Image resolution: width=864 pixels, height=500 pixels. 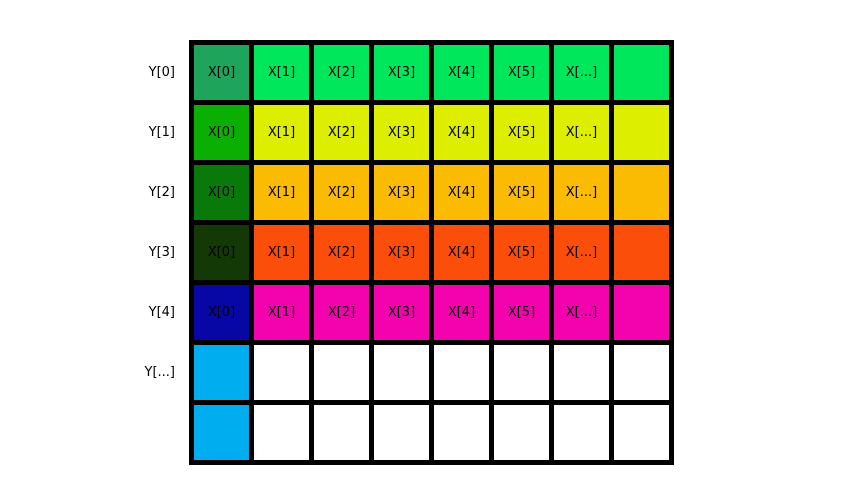 What do you see at coordinates (161, 312) in the screenshot?
I see `row-label: Y[4]` at bounding box center [161, 312].